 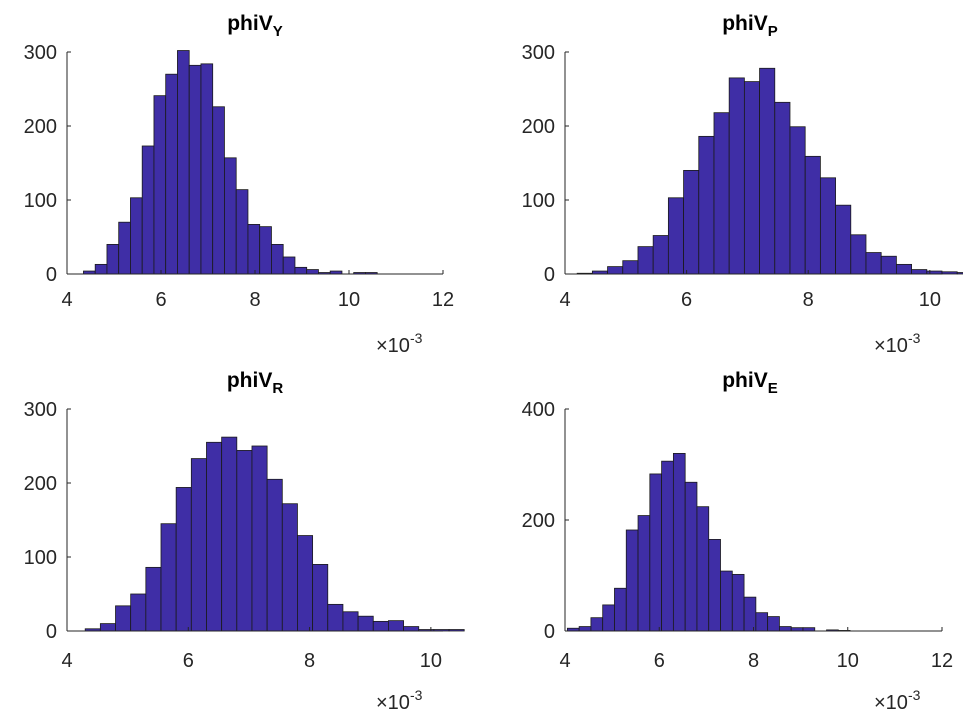 I want to click on x-tick-label: 12, so click(x=942, y=661).